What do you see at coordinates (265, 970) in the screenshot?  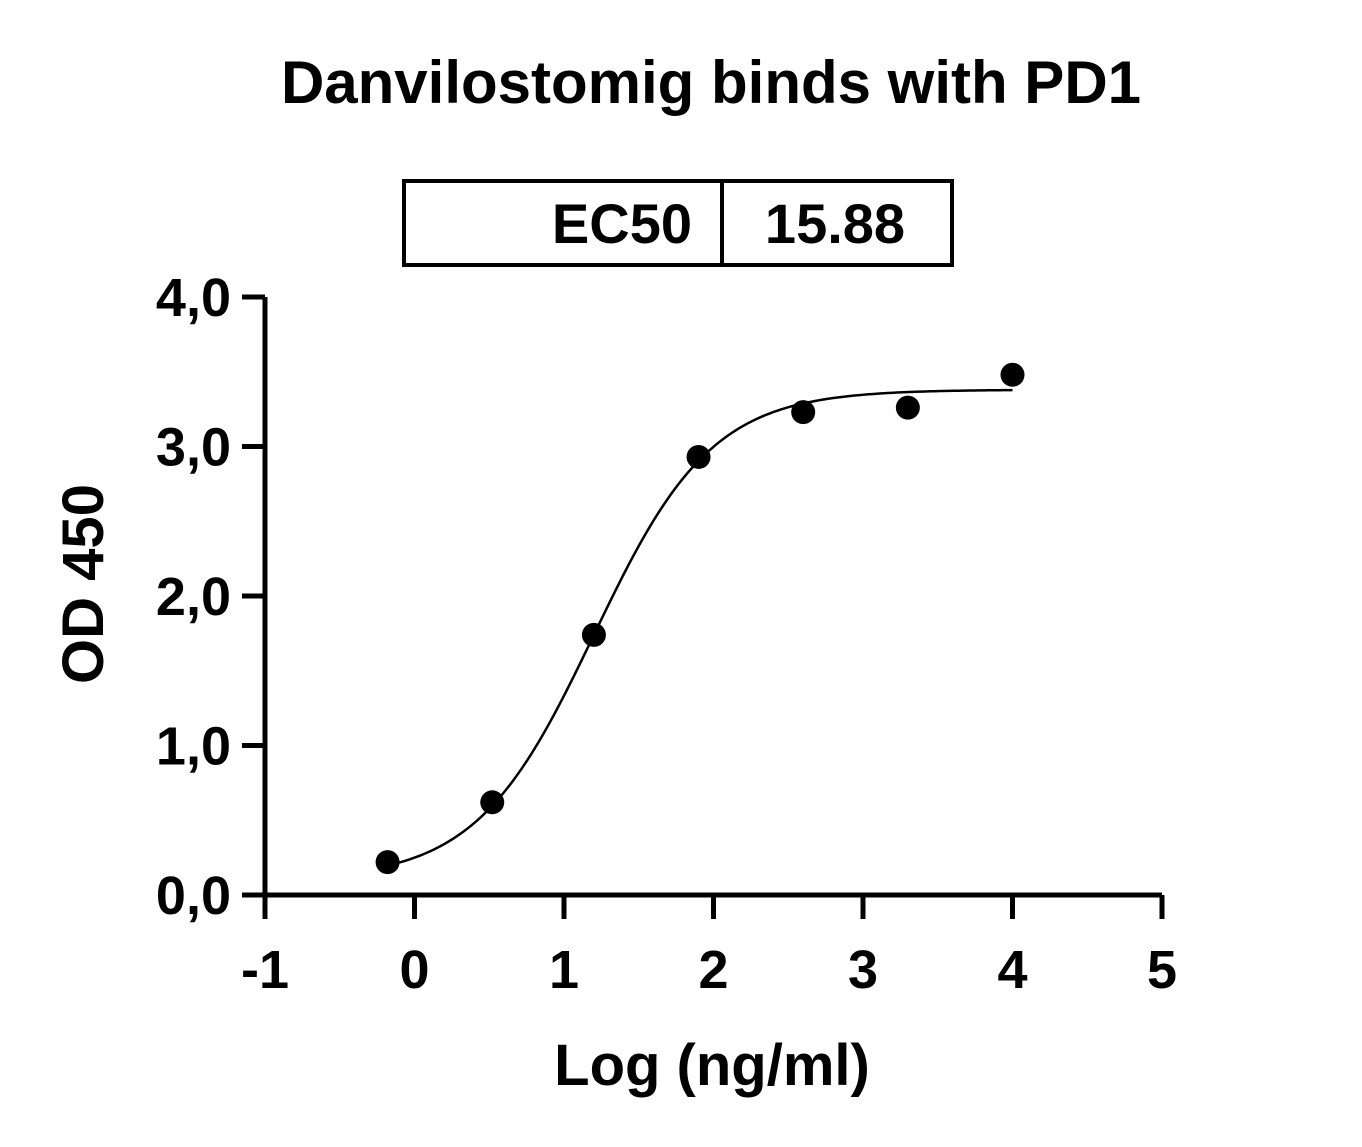 I see `x-tick-label: -1` at bounding box center [265, 970].